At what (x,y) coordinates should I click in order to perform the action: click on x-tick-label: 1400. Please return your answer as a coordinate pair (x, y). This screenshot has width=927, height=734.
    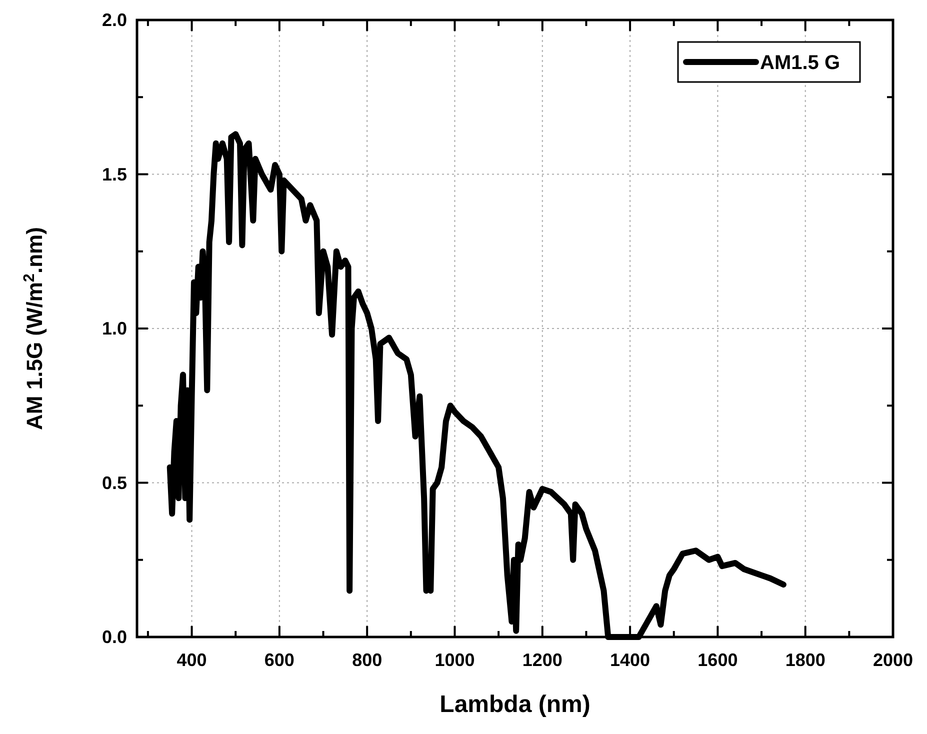
    Looking at the image, I should click on (630, 660).